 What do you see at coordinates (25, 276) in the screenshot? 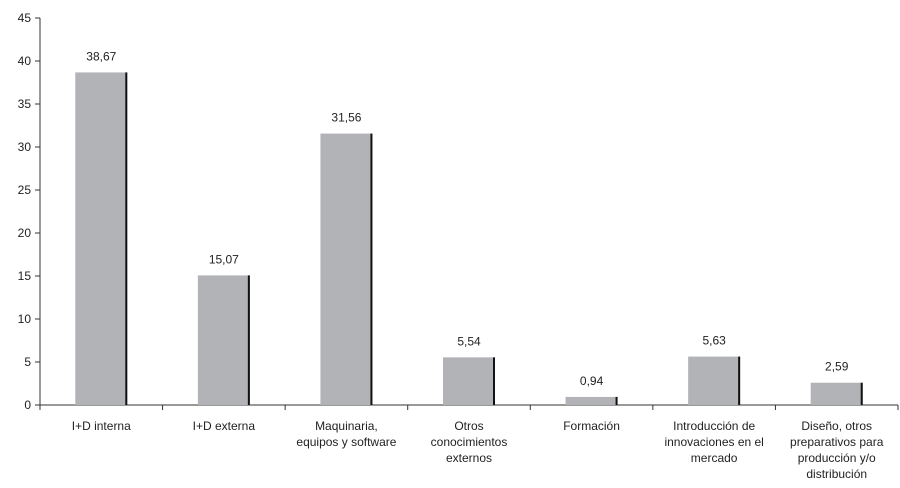
I see `y-tick-label: 15` at bounding box center [25, 276].